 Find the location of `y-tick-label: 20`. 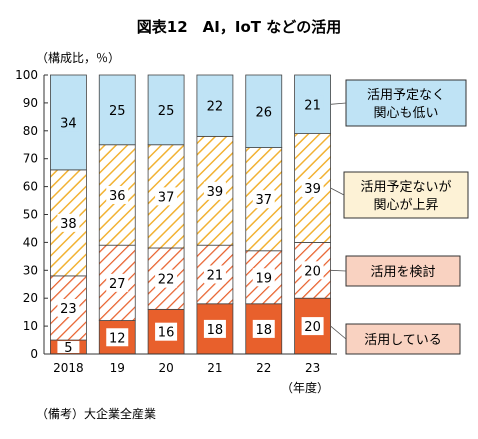

y-tick-label: 20 is located at coordinates (30, 298).